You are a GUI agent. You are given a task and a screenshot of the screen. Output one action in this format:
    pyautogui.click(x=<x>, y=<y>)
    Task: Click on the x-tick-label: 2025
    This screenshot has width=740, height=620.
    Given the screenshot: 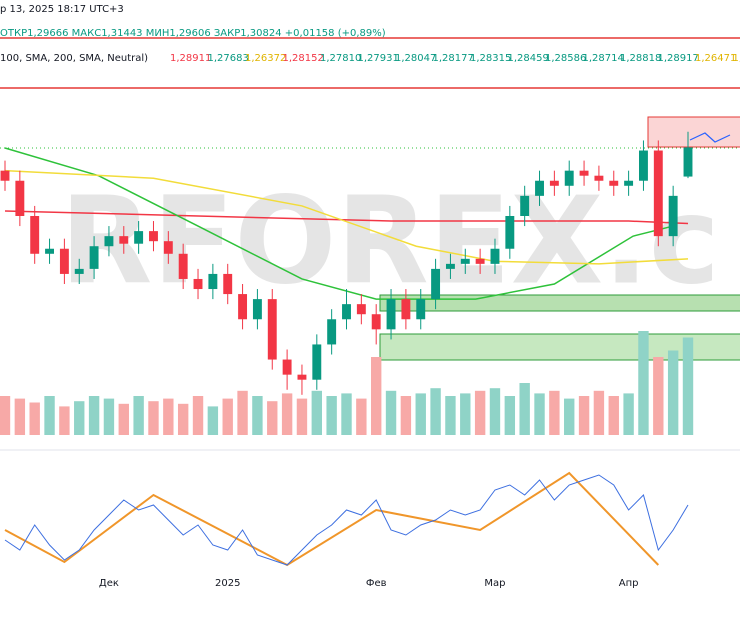 What is the action you would take?
    pyautogui.click(x=227, y=583)
    